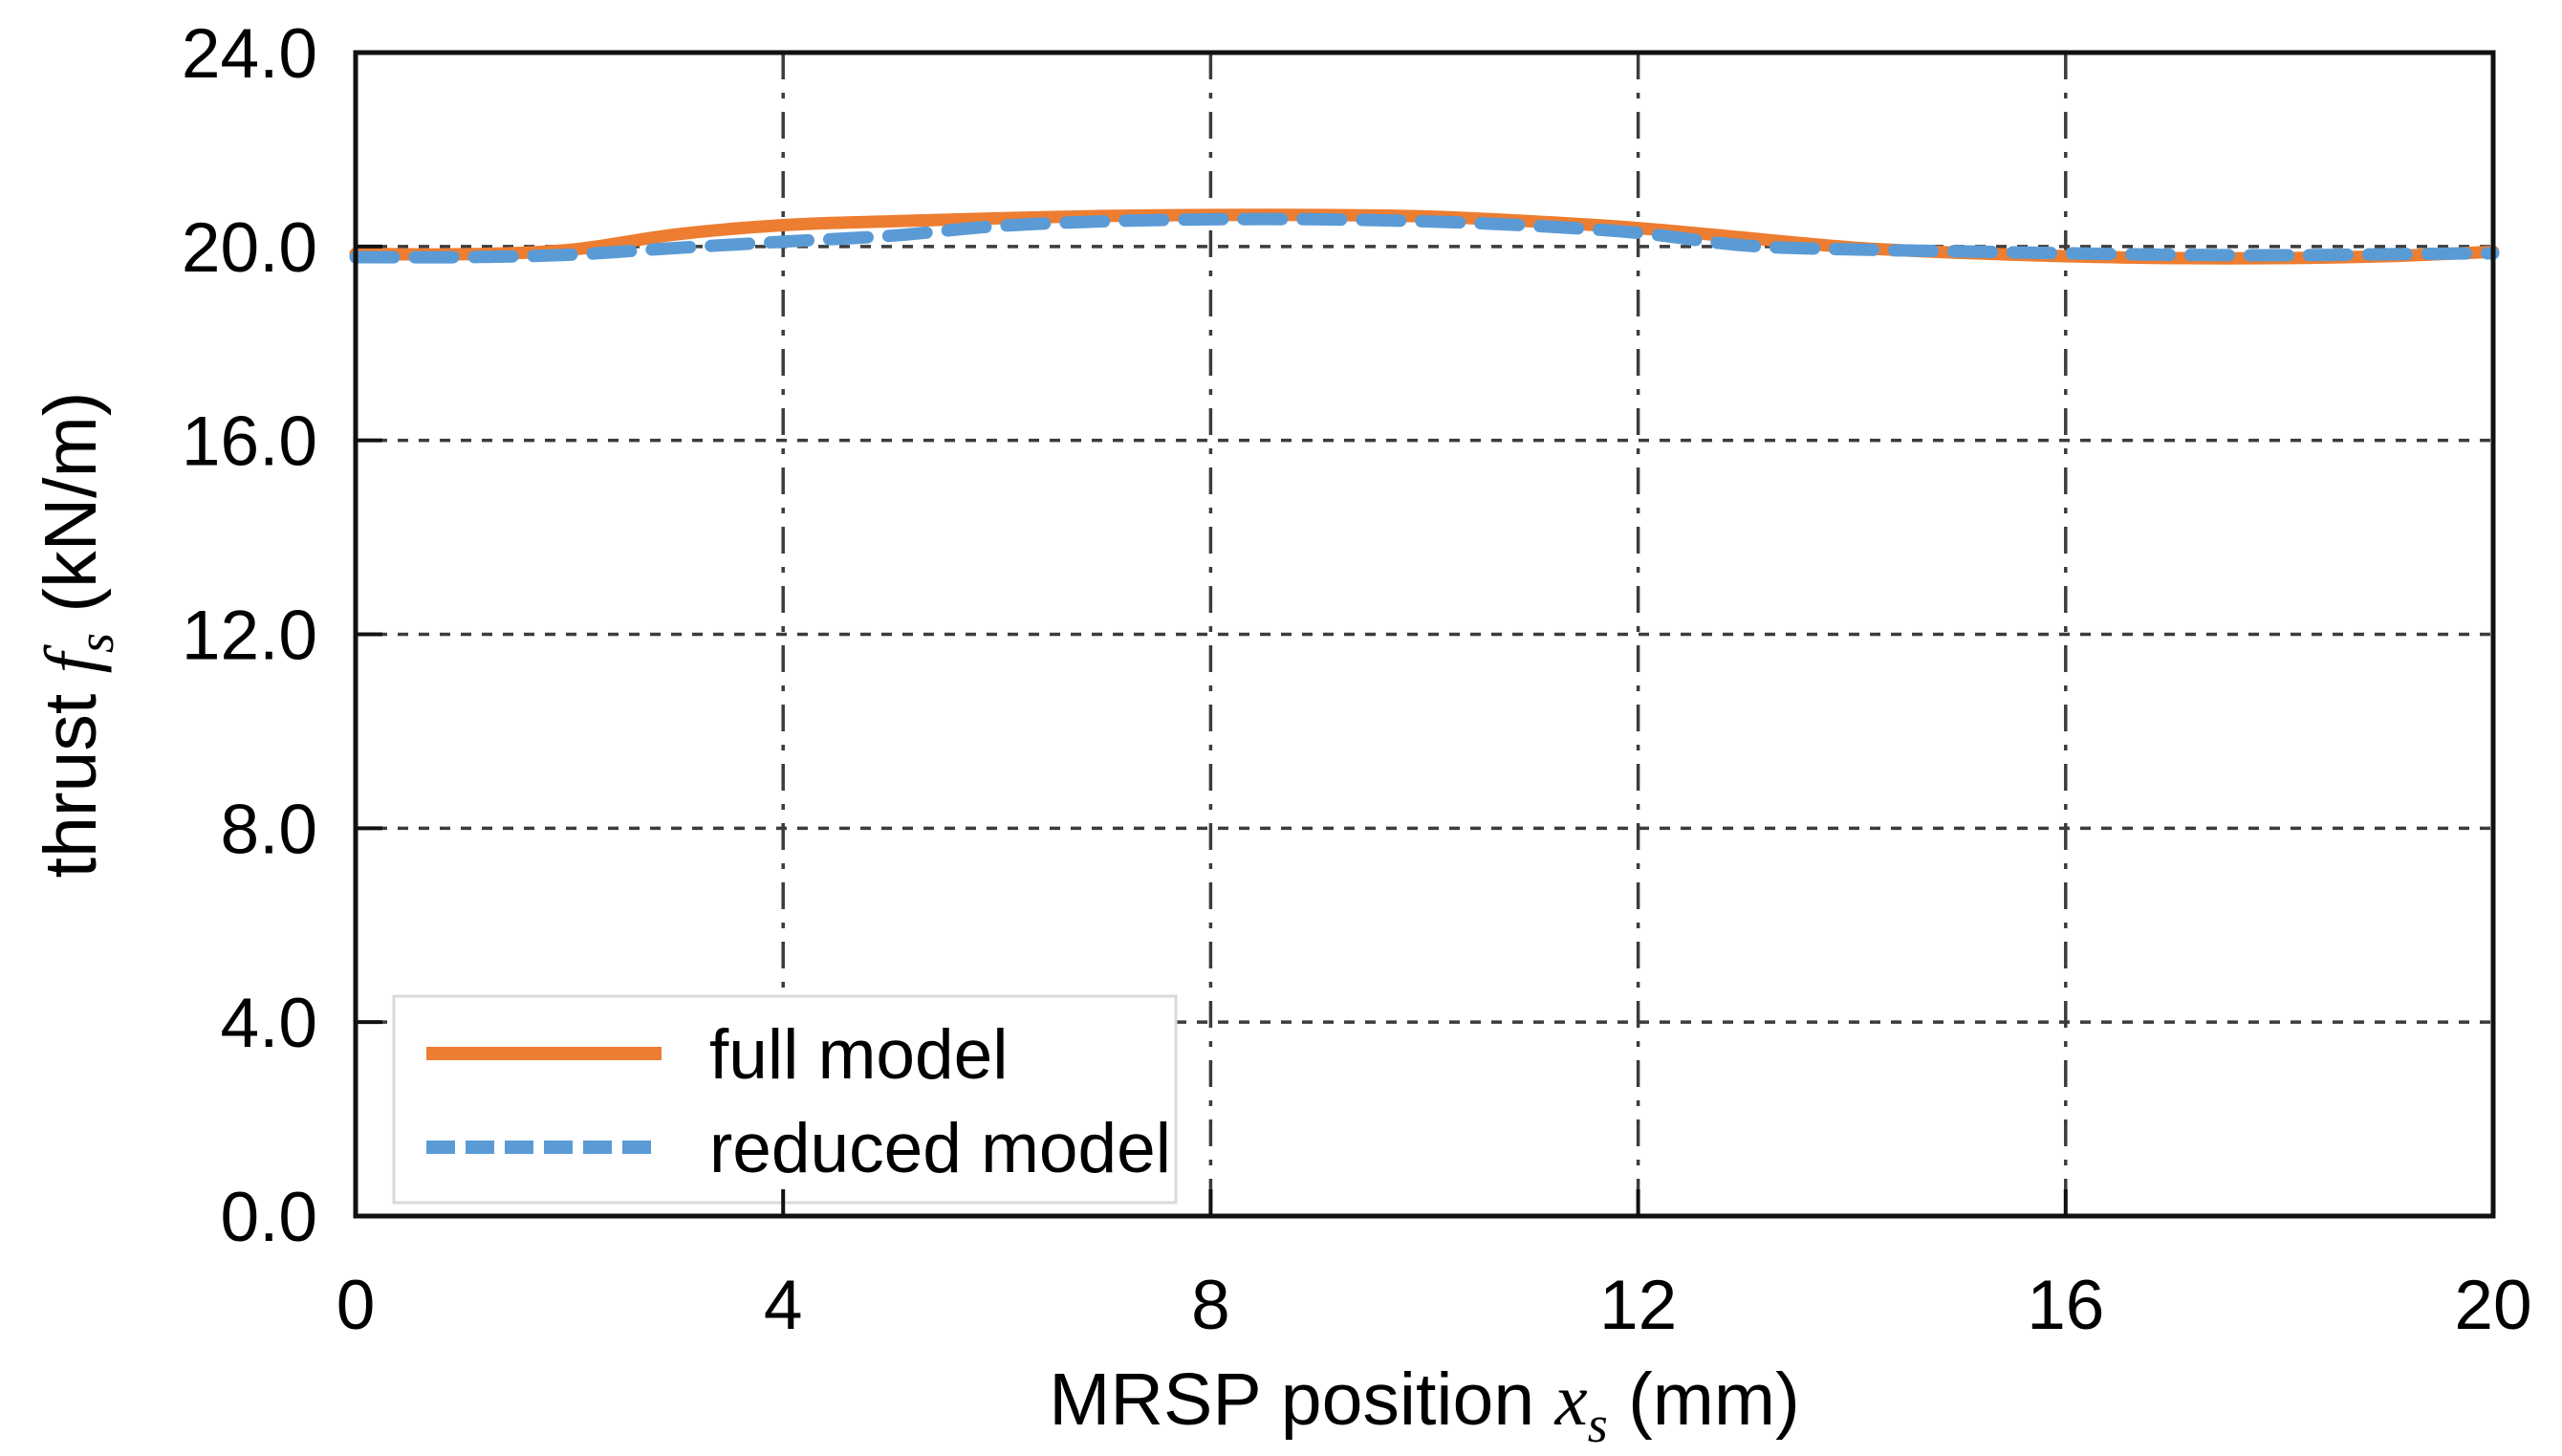  Describe the element at coordinates (1210, 1305) in the screenshot. I see `x-tick-label: 8` at that location.